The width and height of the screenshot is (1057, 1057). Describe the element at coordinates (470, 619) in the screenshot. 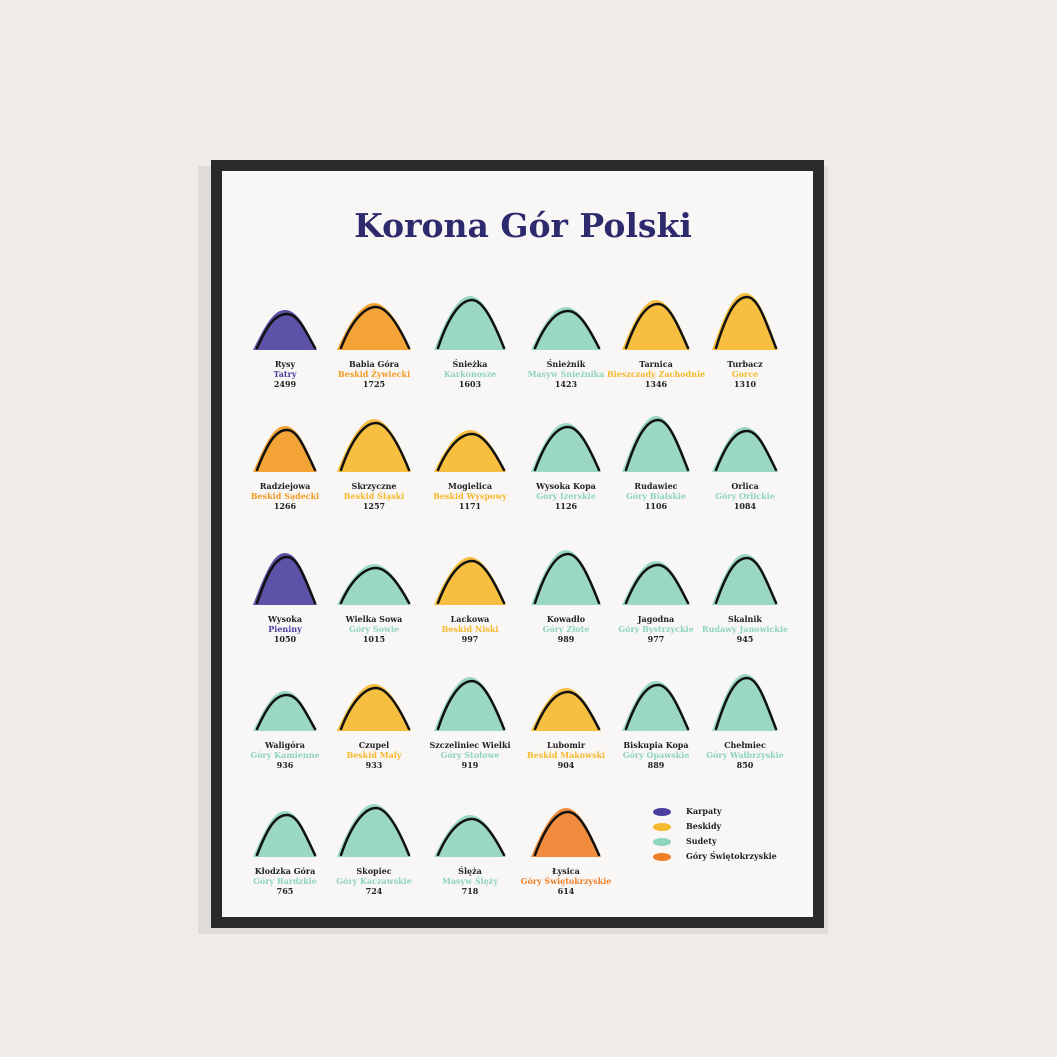

I see `peak-name: Lackowa` at that location.